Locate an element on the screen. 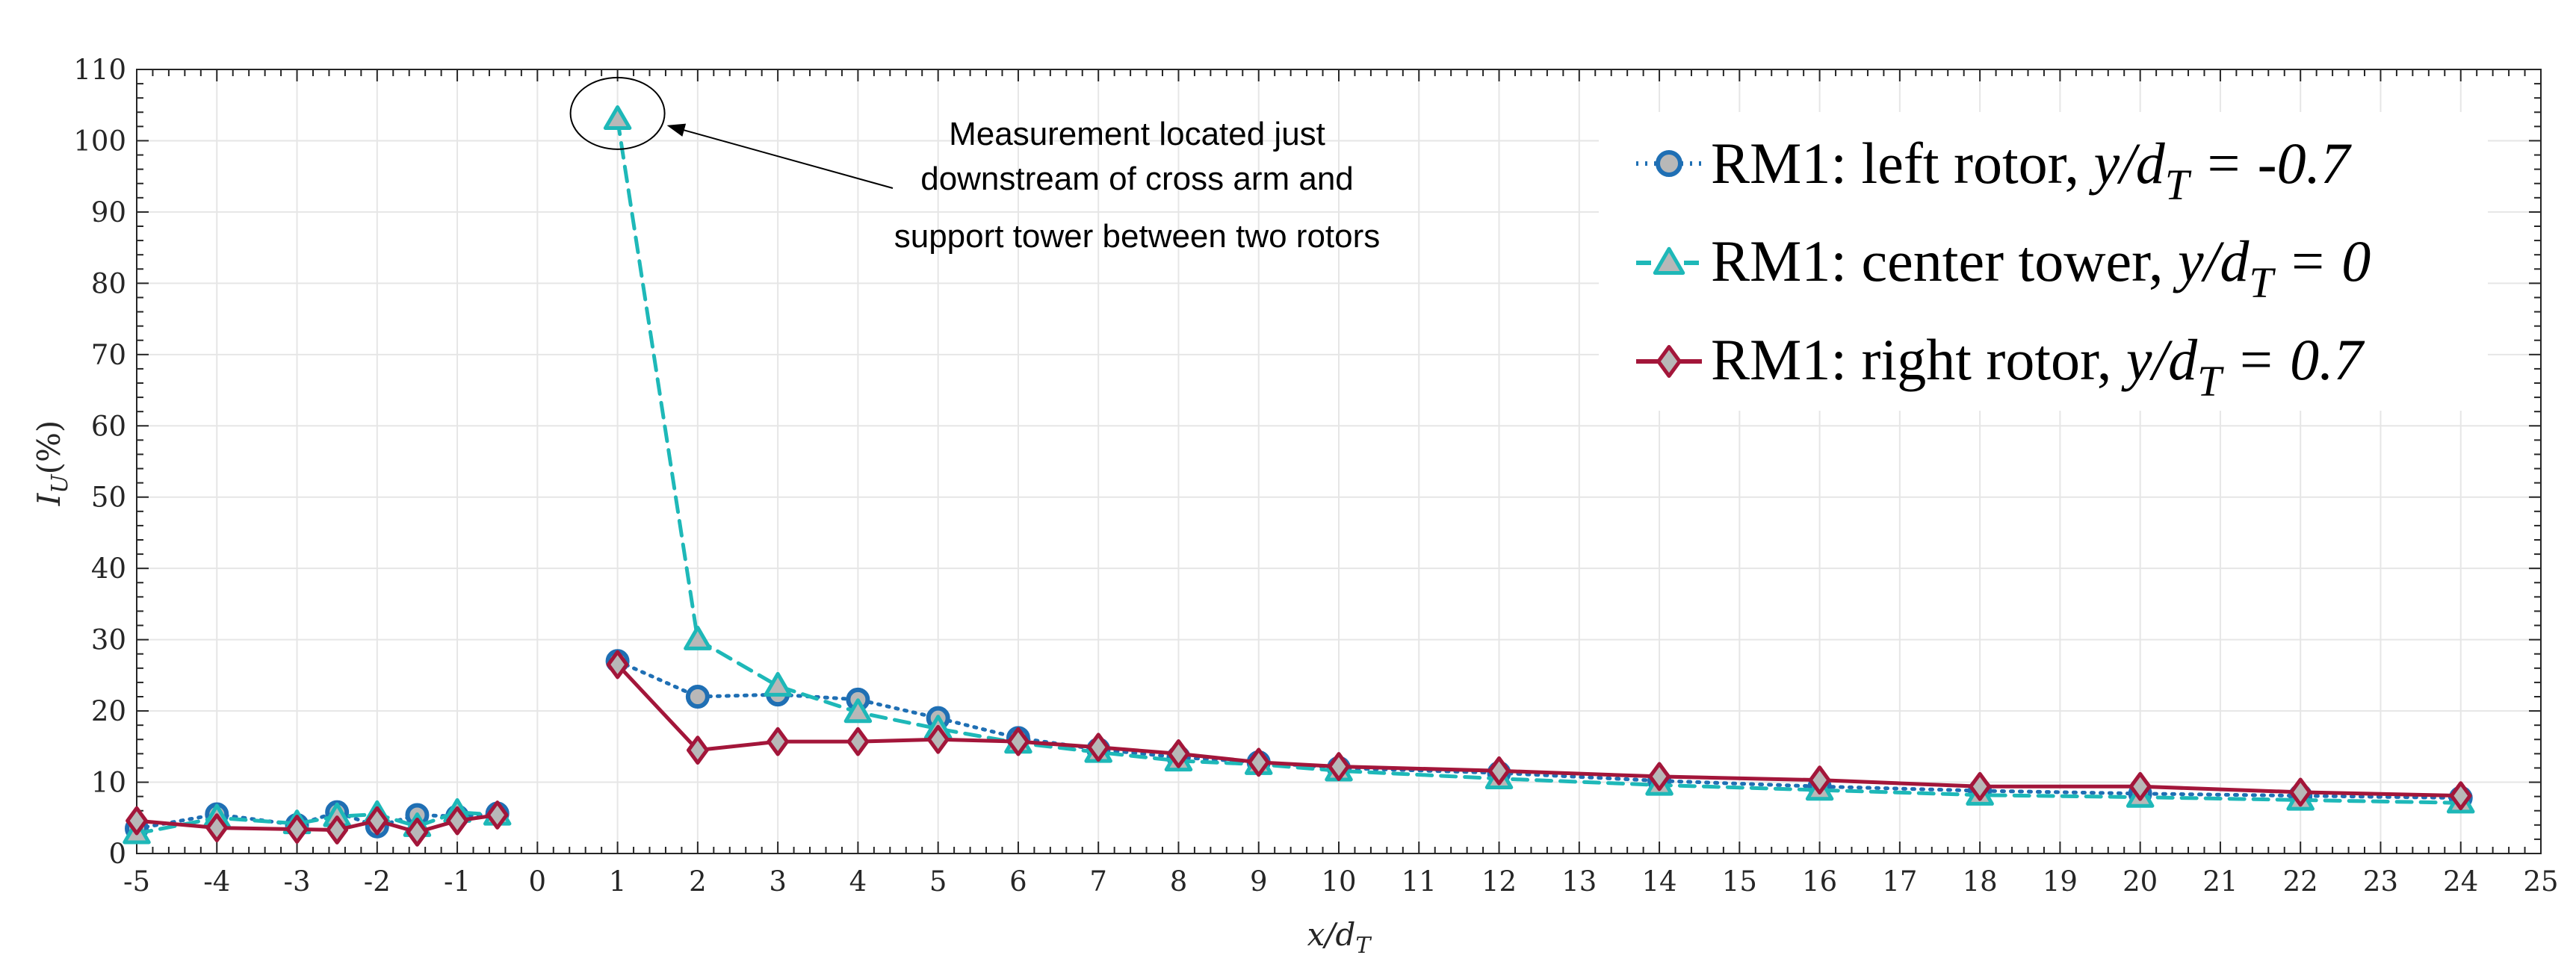 The image size is (2576, 967). y-tick-label: 90 is located at coordinates (108, 212).